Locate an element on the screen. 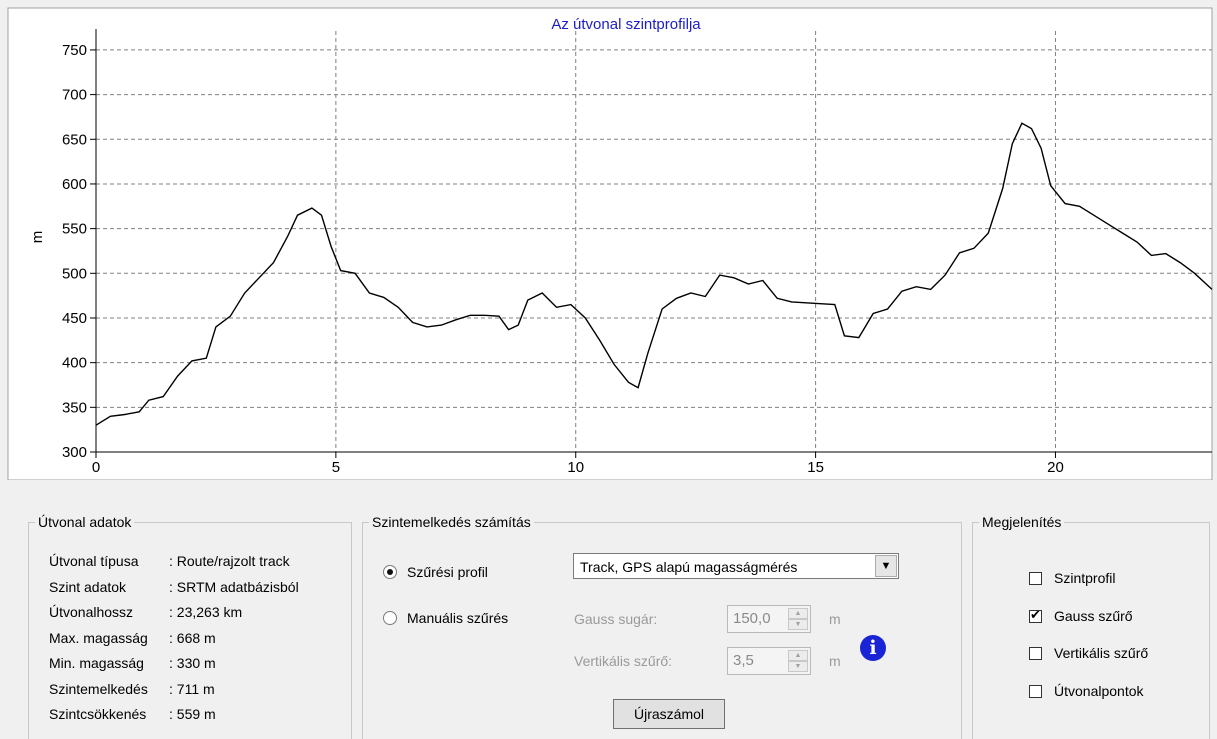 This screenshot has height=739, width=1217. y-tick-label: 550 is located at coordinates (74, 229).